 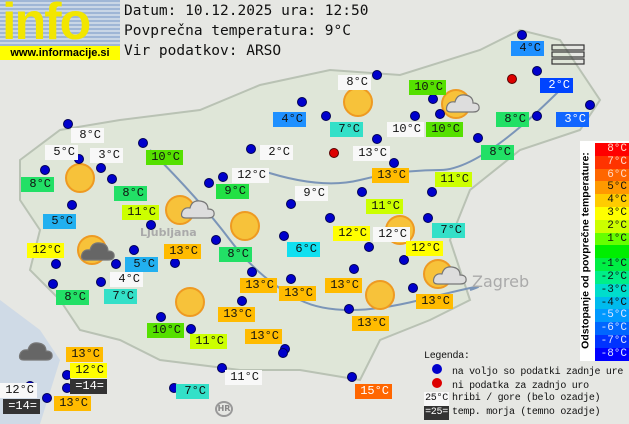 I want to click on scale-row: -3°C, so click(x=612, y=290).